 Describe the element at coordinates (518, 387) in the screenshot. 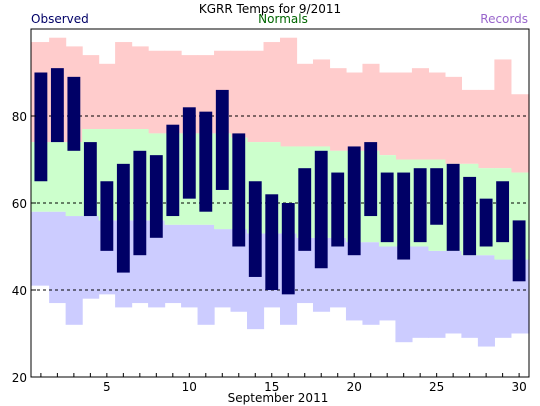

I see `x-tick-label-30: 30` at that location.